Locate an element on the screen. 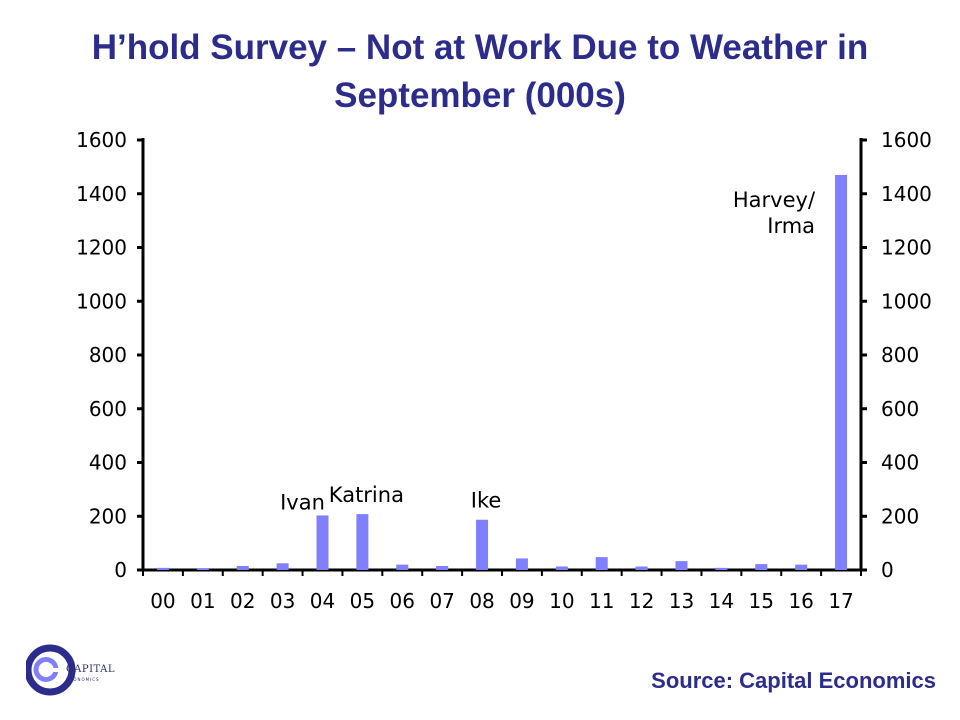 This screenshot has width=960, height=720. x-tick-label: 15 is located at coordinates (761, 601).